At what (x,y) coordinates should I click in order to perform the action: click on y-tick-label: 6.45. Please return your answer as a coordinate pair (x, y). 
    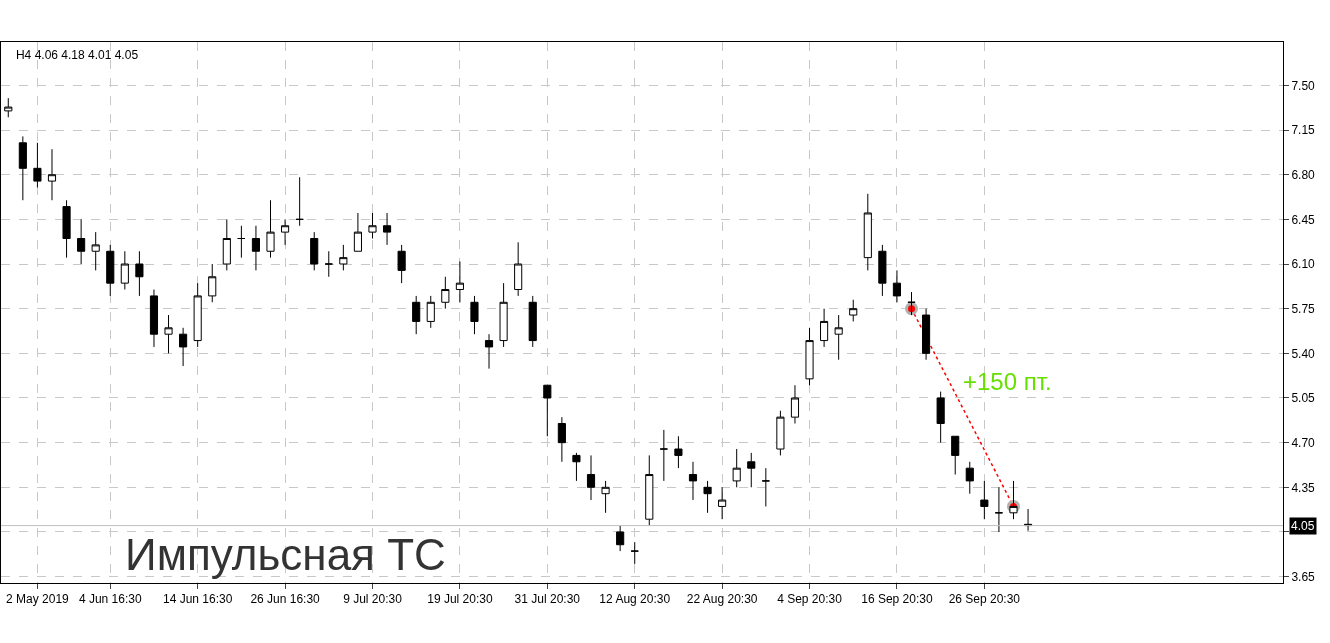
    Looking at the image, I should click on (1303, 219).